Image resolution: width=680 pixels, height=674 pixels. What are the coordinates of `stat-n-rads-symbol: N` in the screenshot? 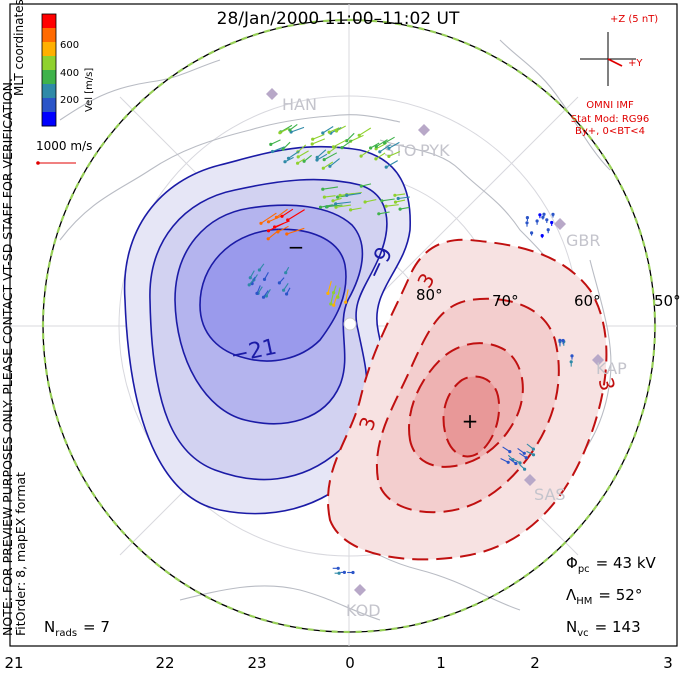 It's located at (49, 627).